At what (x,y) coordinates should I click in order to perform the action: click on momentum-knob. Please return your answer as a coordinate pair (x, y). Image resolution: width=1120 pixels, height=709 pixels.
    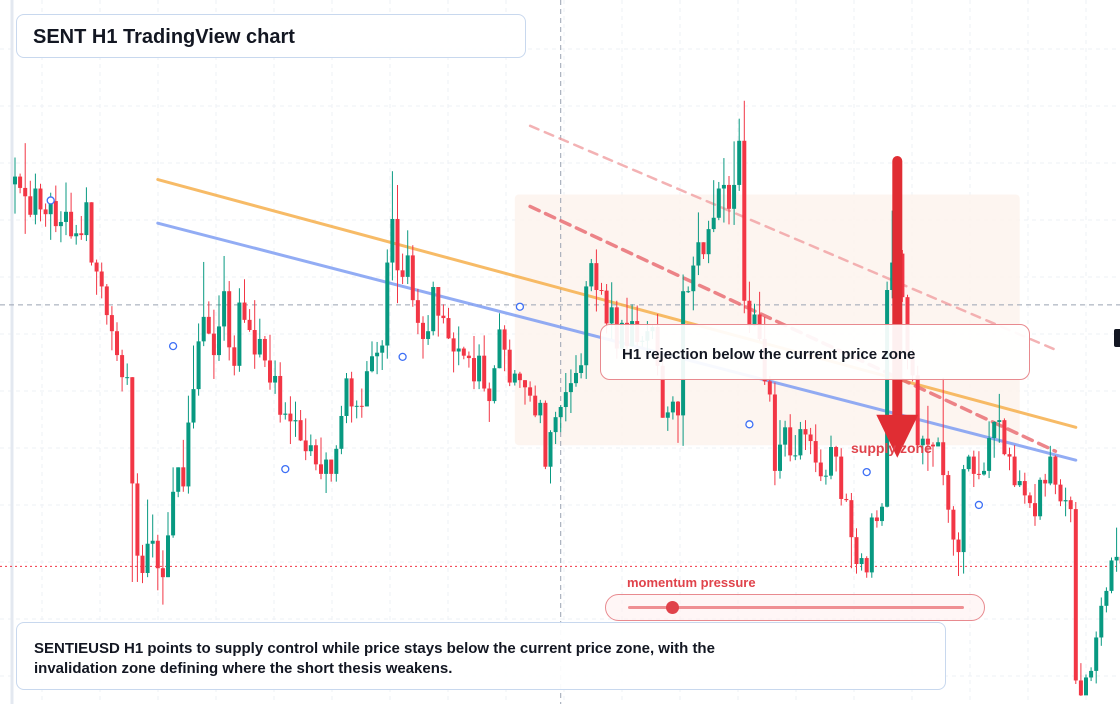
    Looking at the image, I should click on (672, 607).